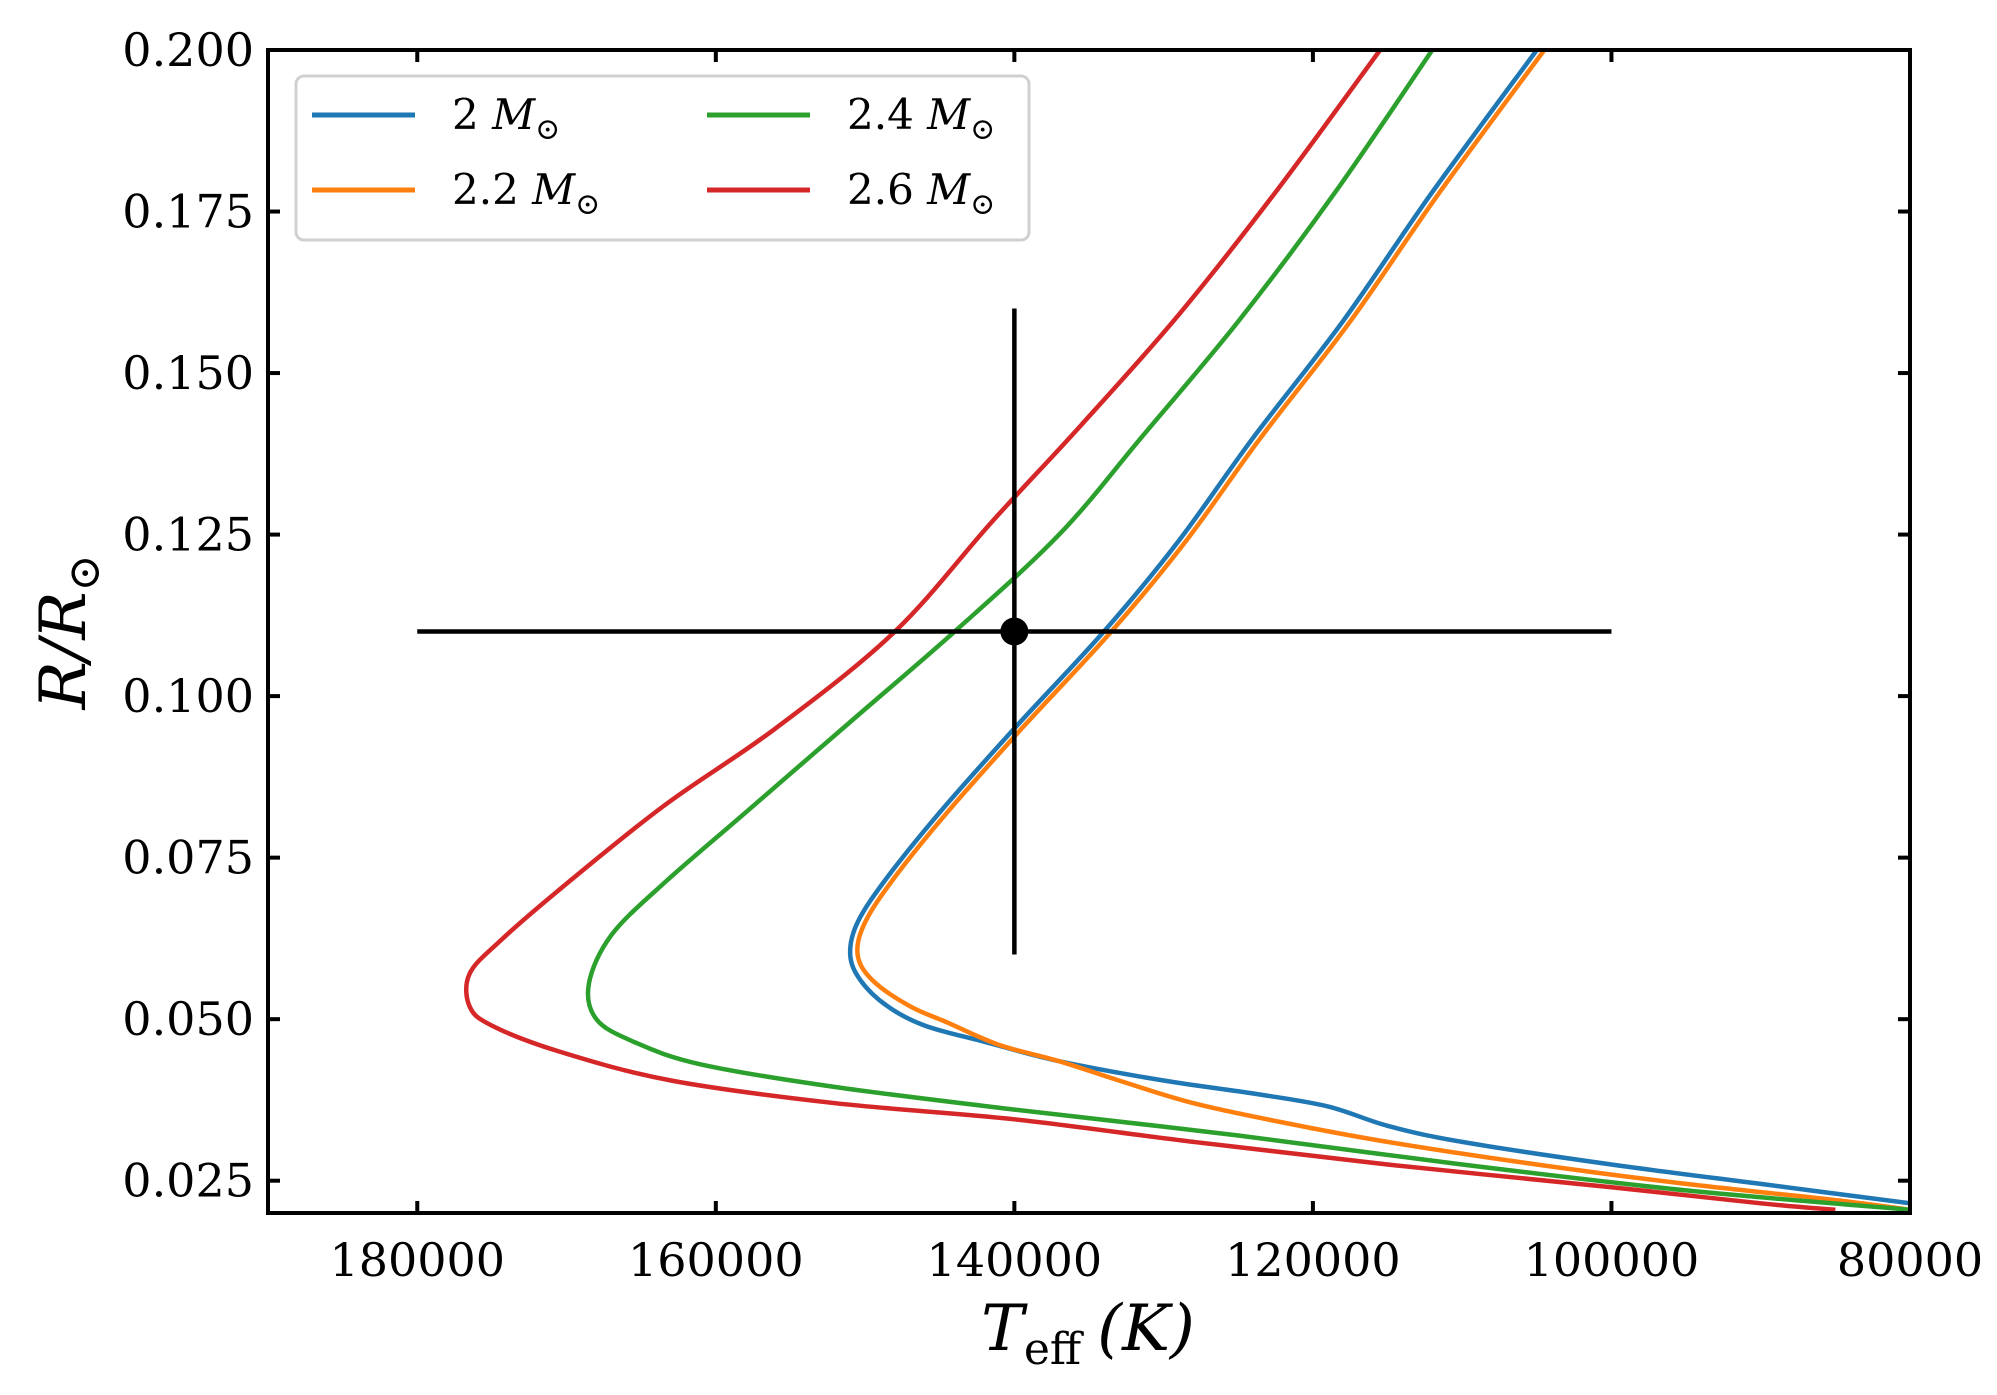 This screenshot has width=1997, height=1395. What do you see at coordinates (84, 573) in the screenshot?
I see `y-axis-label-sub: ⊙` at bounding box center [84, 573].